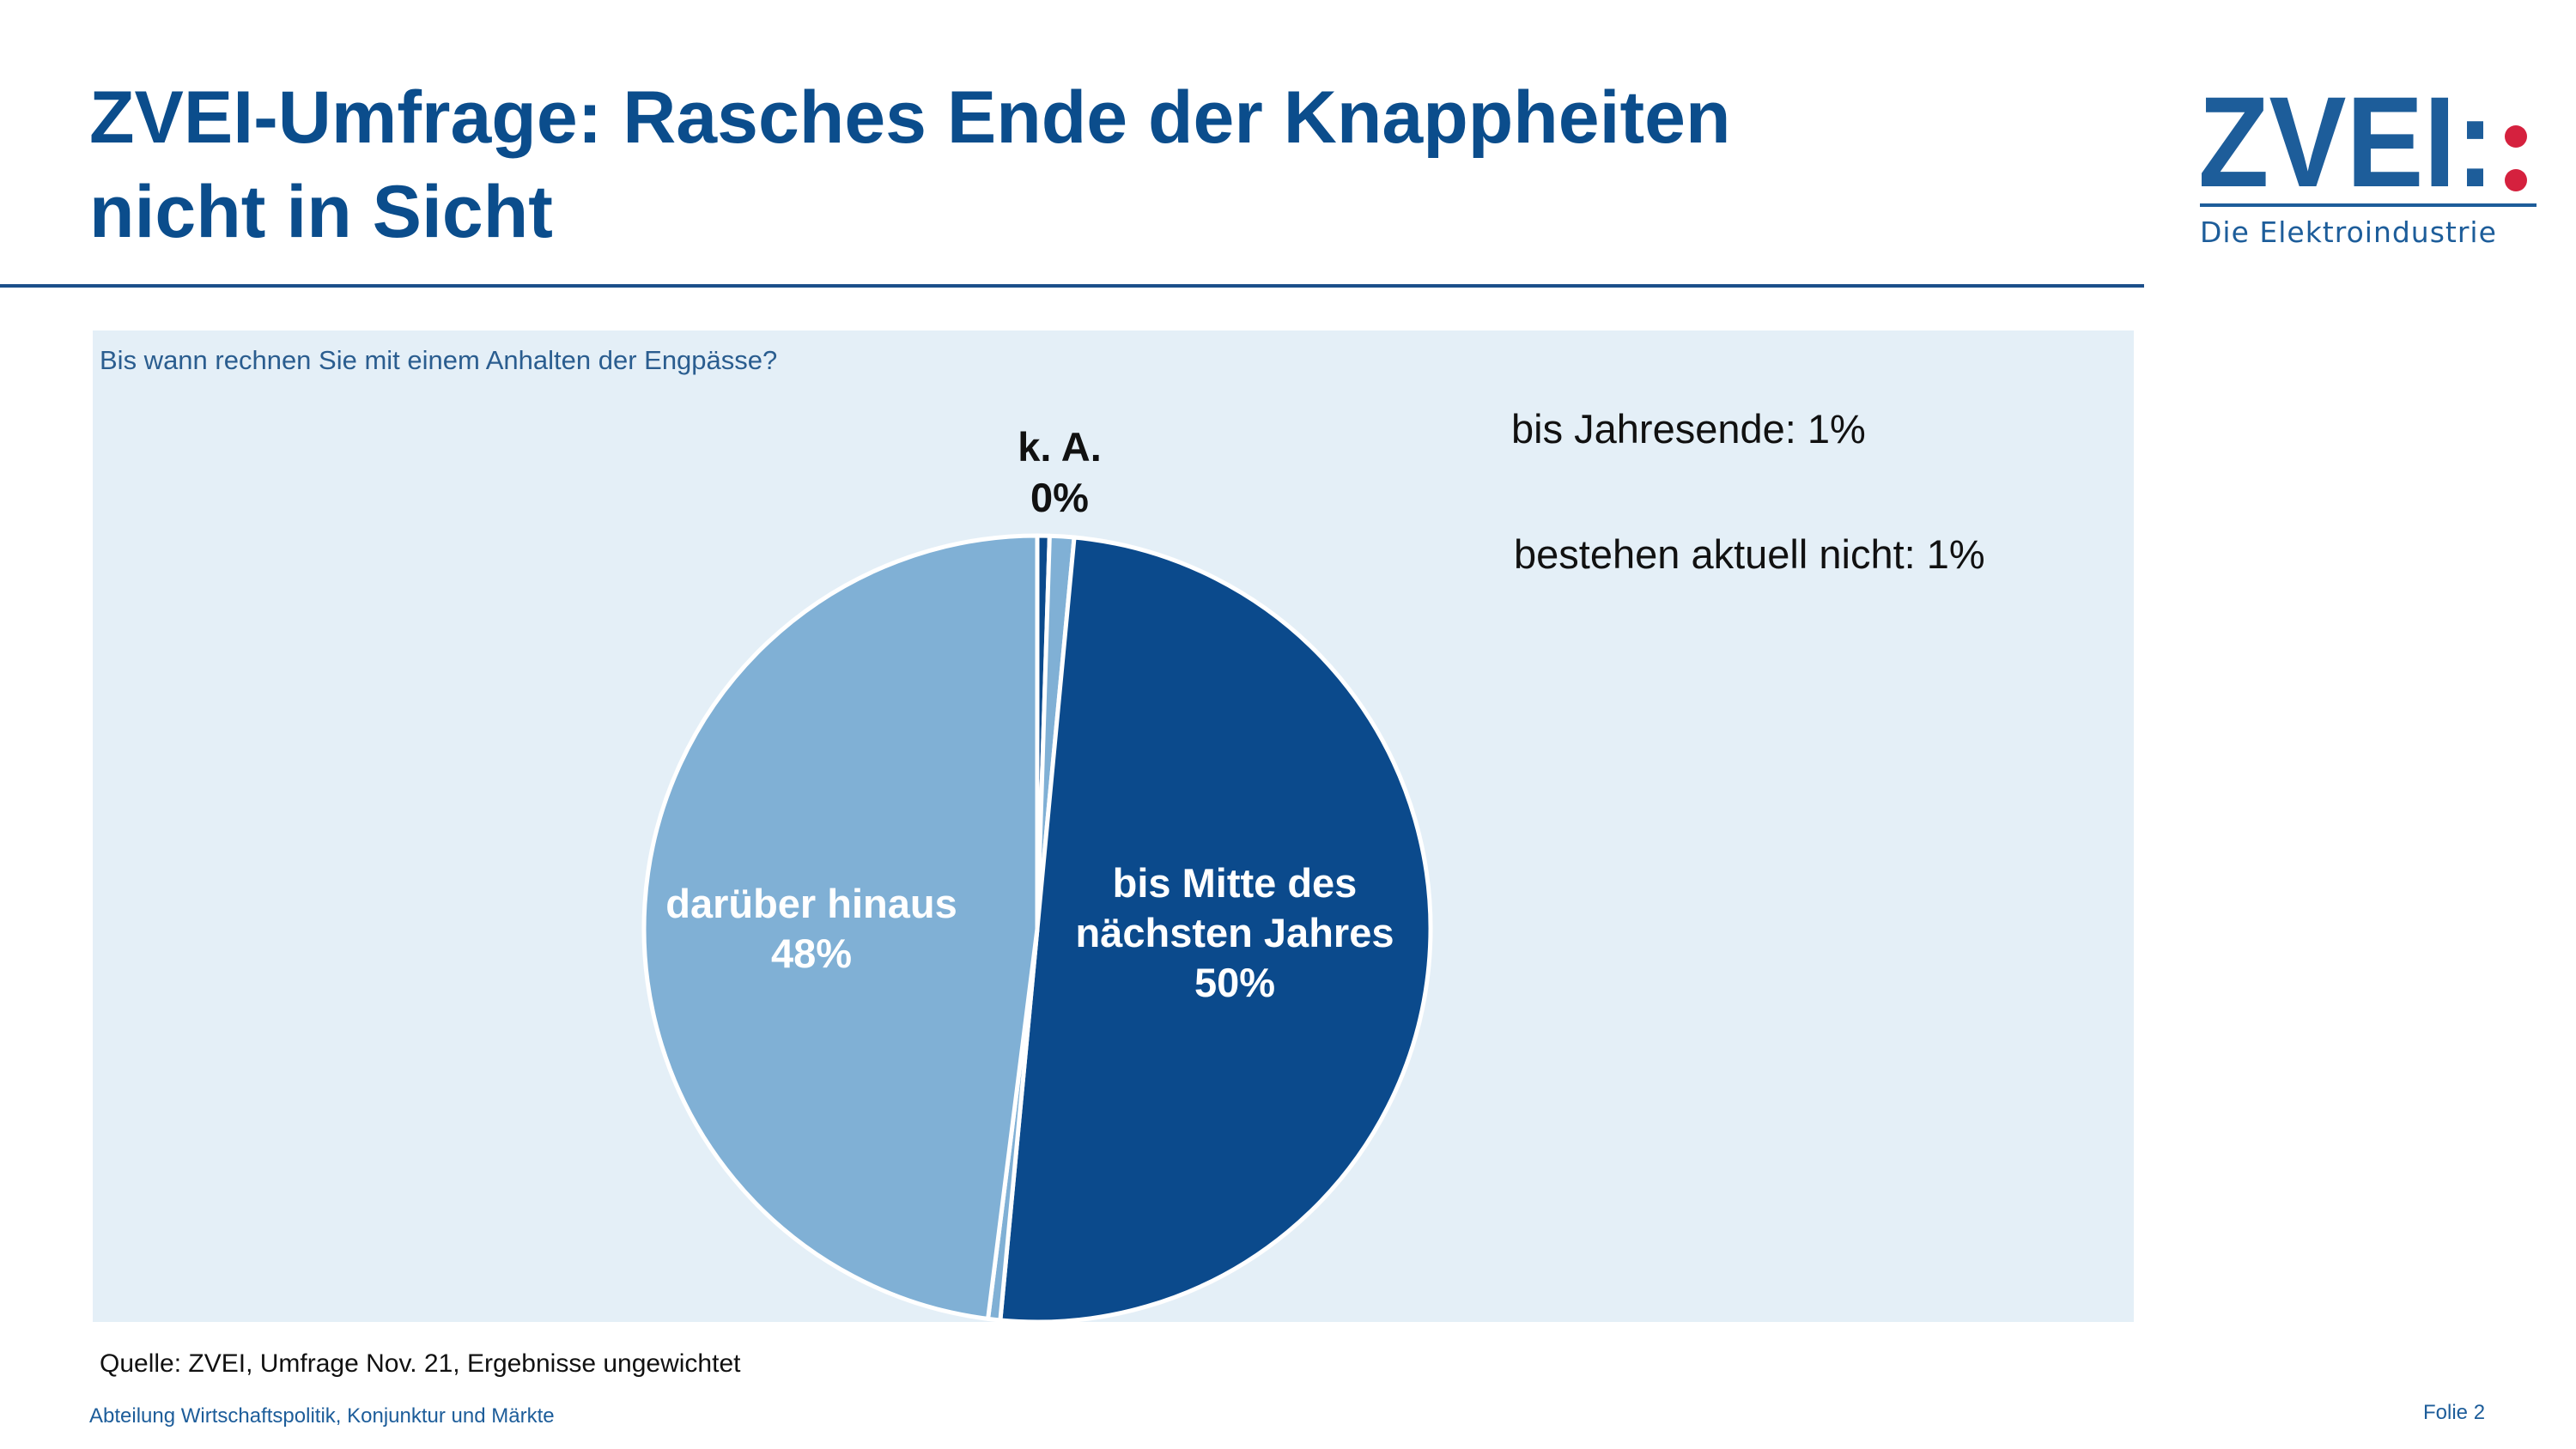 This screenshot has height=1449, width=2576. What do you see at coordinates (2516, 180) in the screenshot?
I see `logo-red-dot-bottom` at bounding box center [2516, 180].